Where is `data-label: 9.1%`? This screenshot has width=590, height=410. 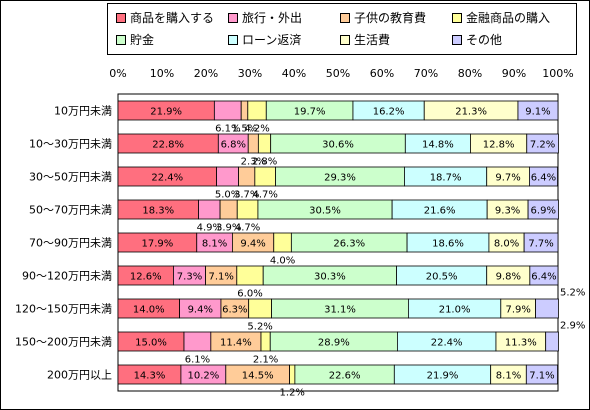
data-label: 9.1% is located at coordinates (537, 112).